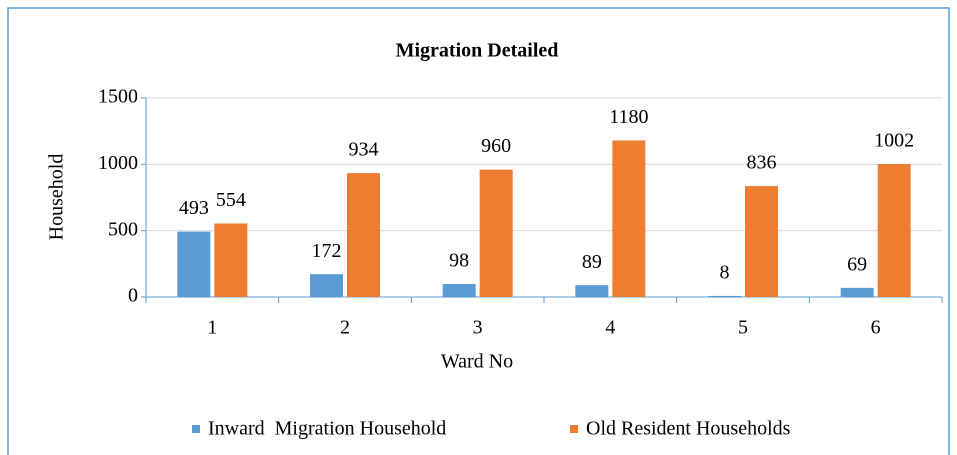  Describe the element at coordinates (628, 117) in the screenshot. I see `data-label: 1180` at that location.